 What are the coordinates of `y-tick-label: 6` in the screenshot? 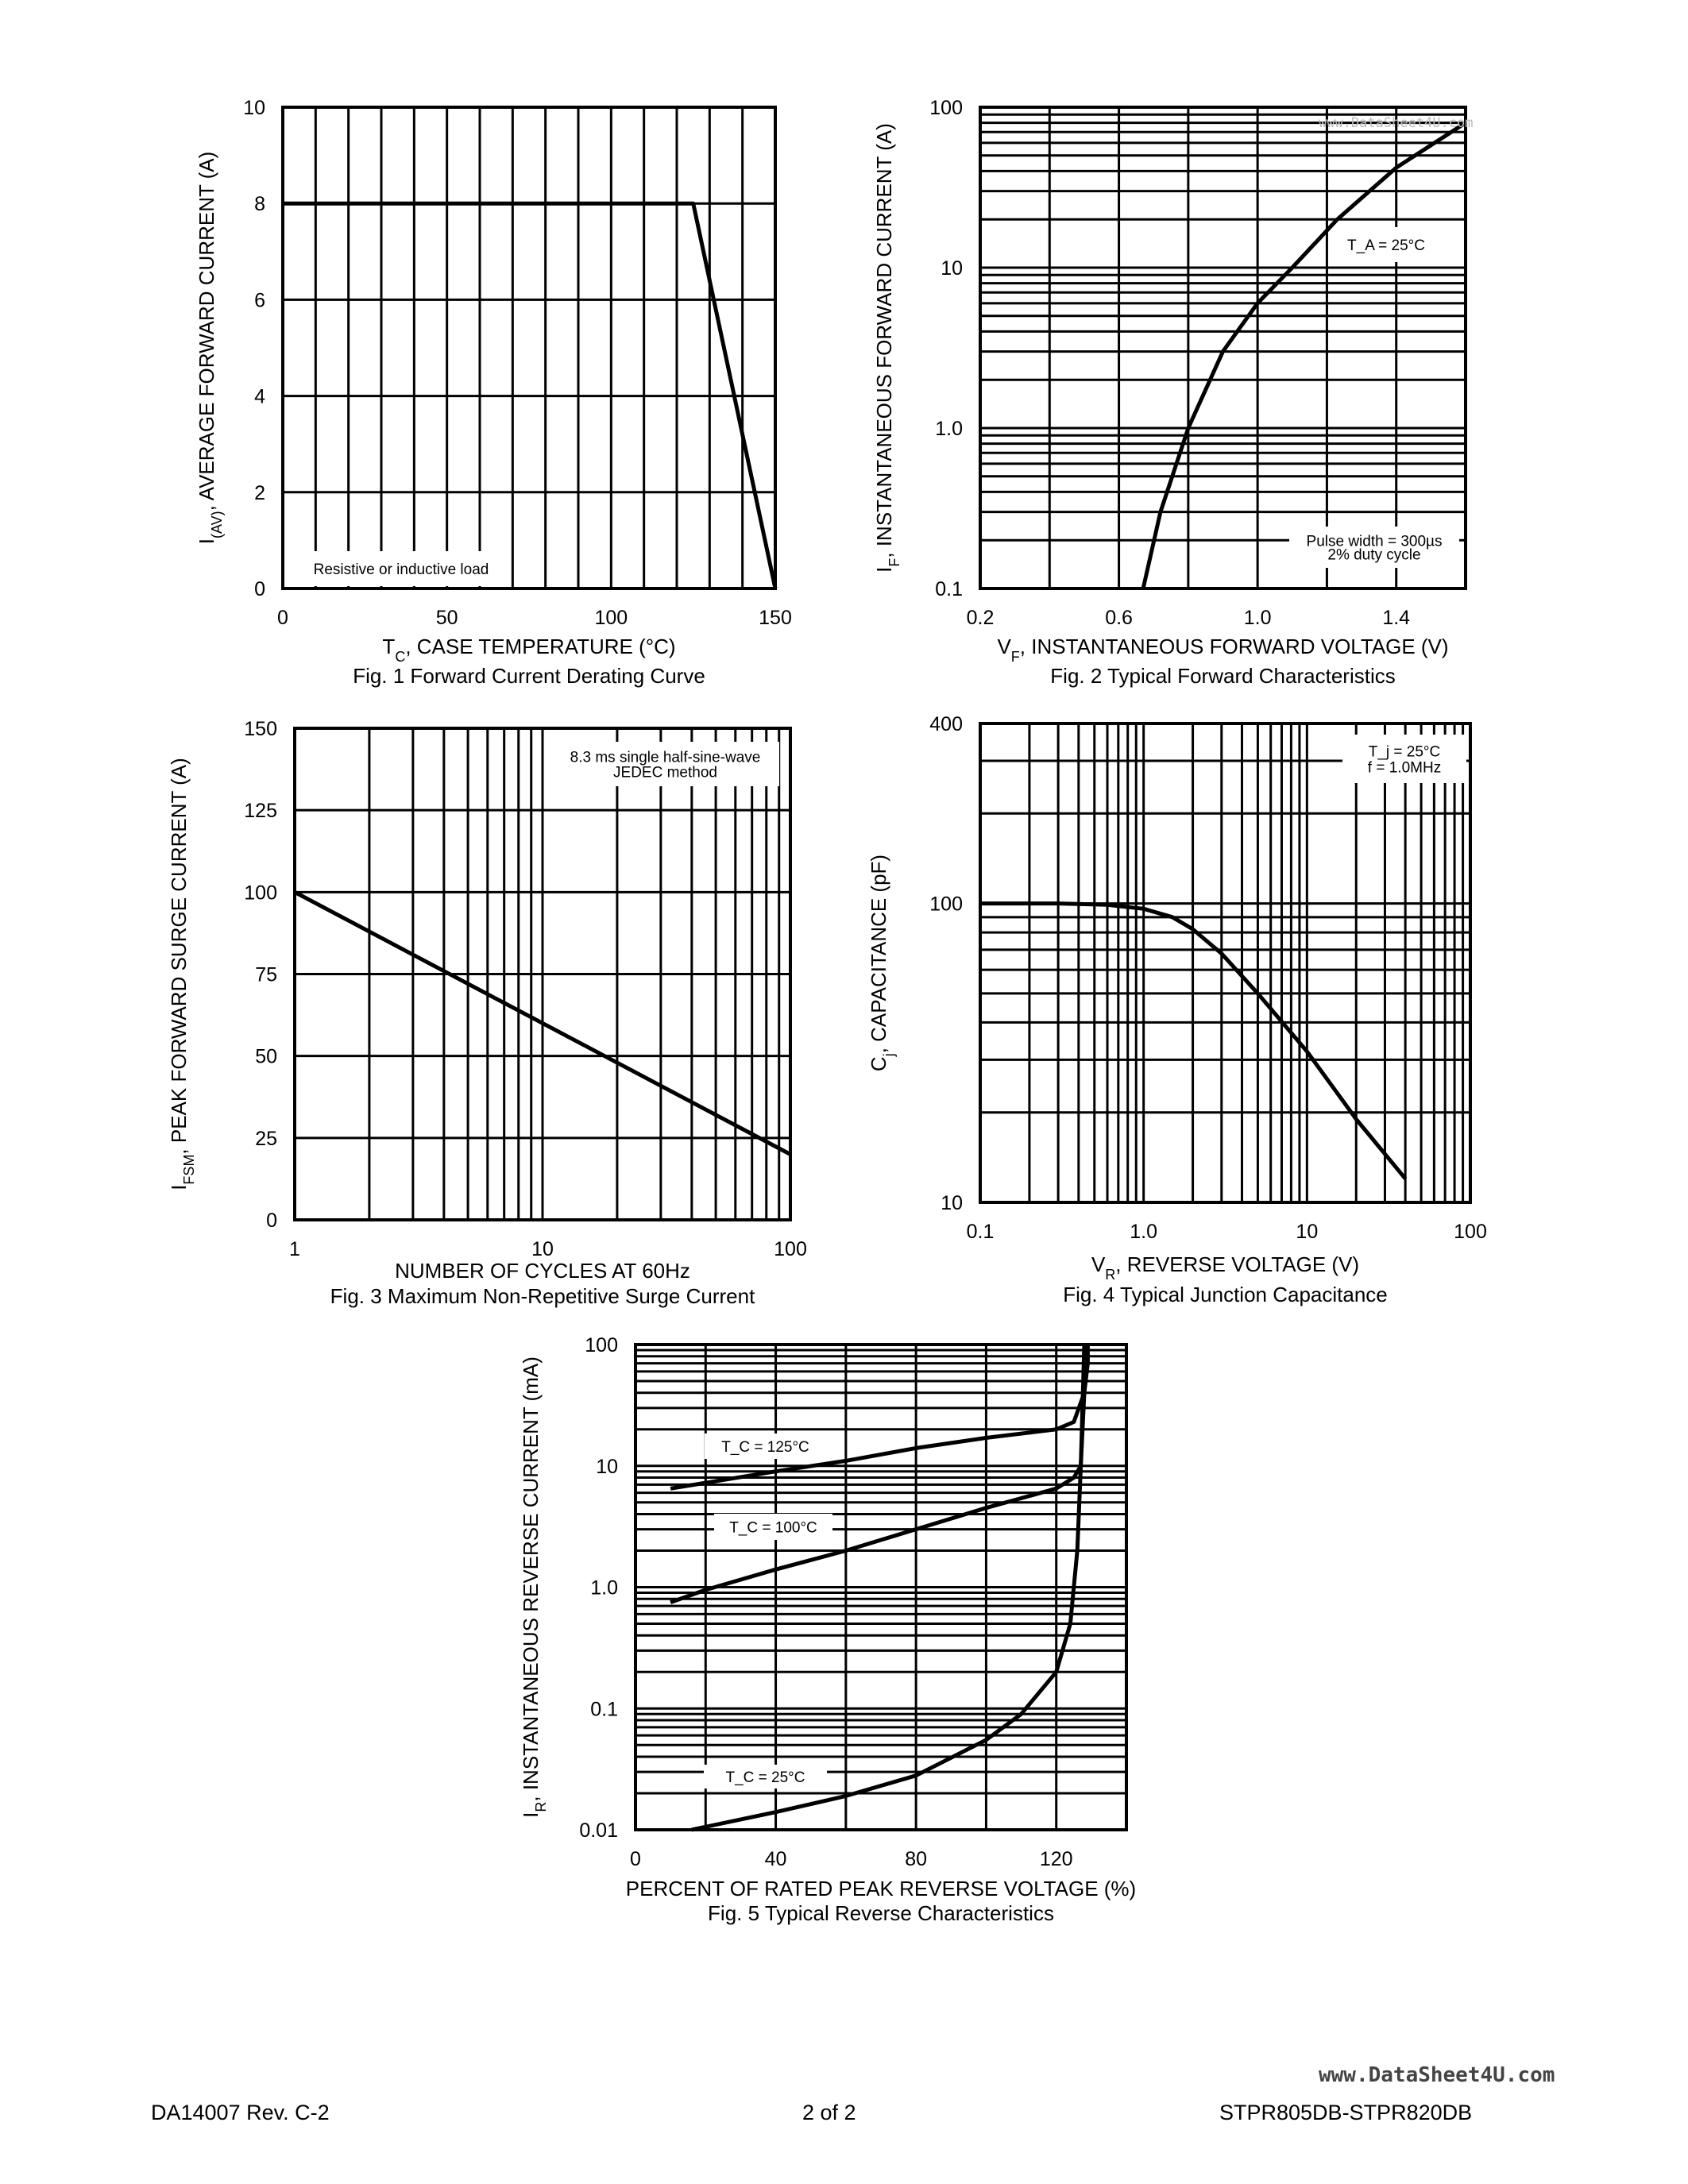 It's located at (259, 300).